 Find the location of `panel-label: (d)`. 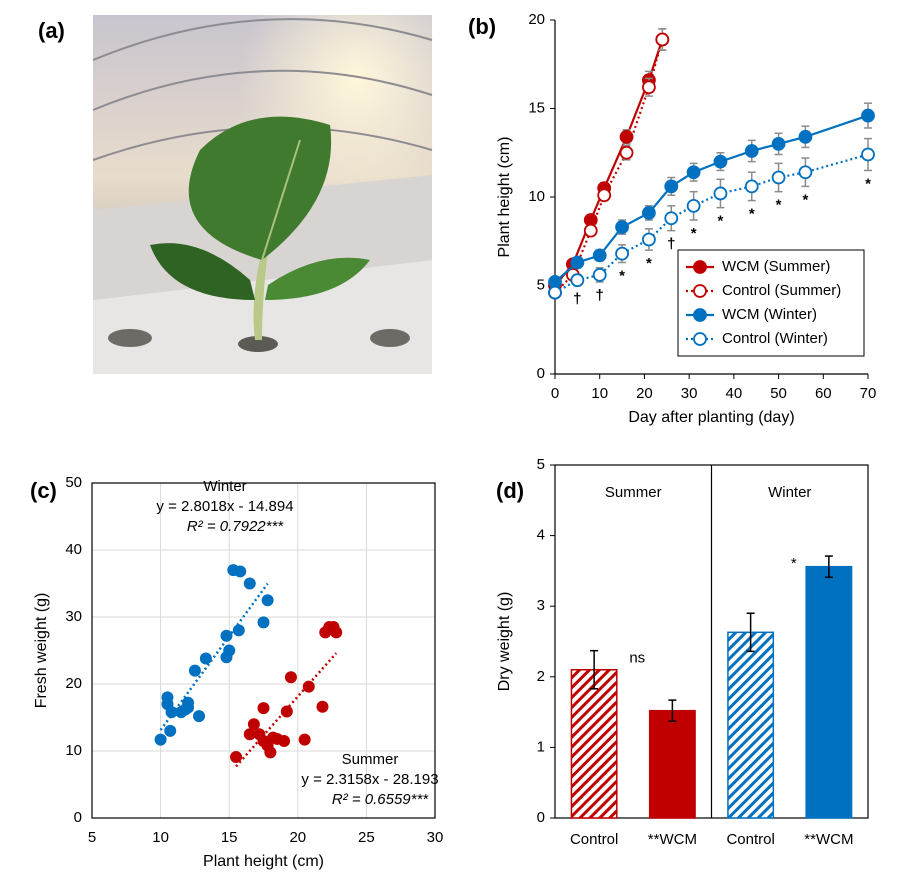

panel-label: (d) is located at coordinates (510, 490).